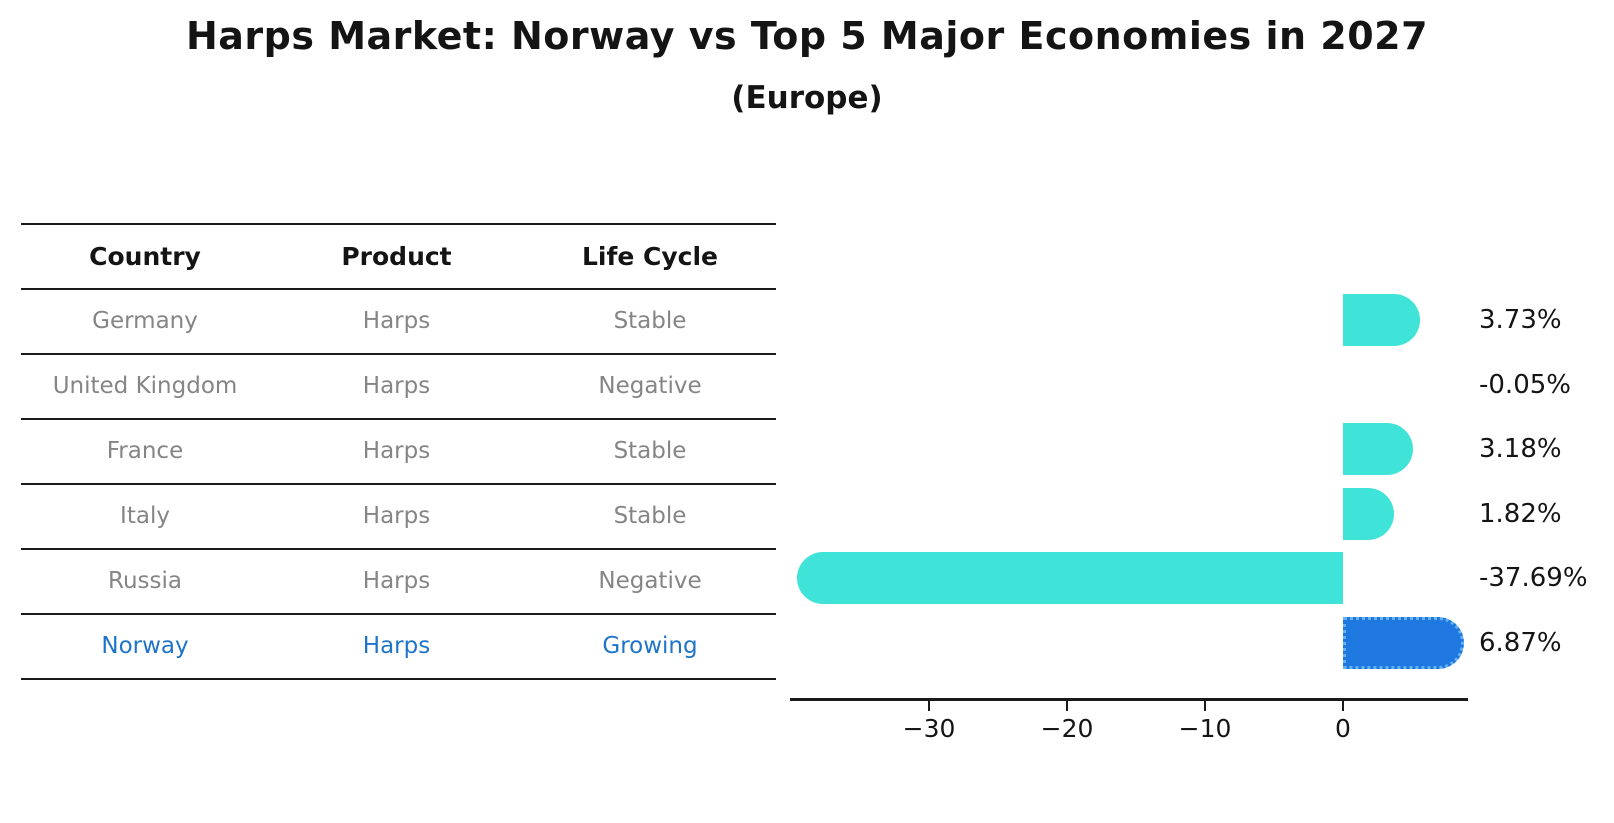 The image size is (1614, 823). I want to click on col-header-lifecycle: Life Cycle, so click(650, 256).